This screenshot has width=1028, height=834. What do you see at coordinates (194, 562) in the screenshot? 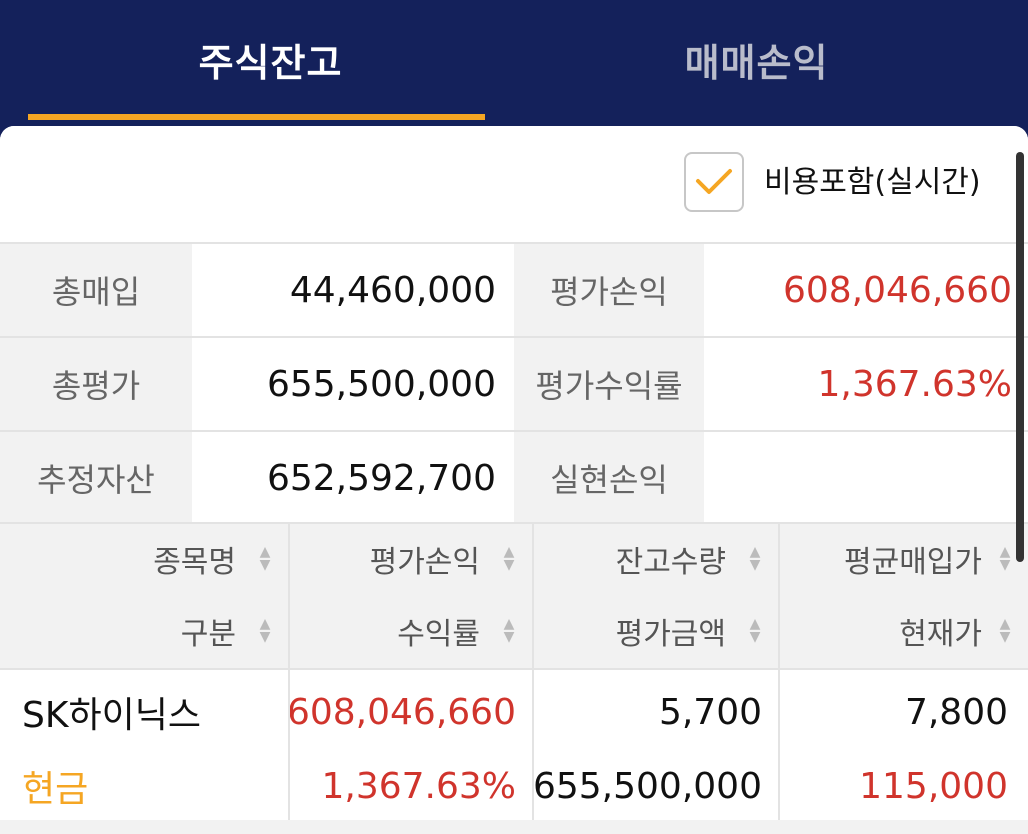
I see `header-label: 종목명` at bounding box center [194, 562].